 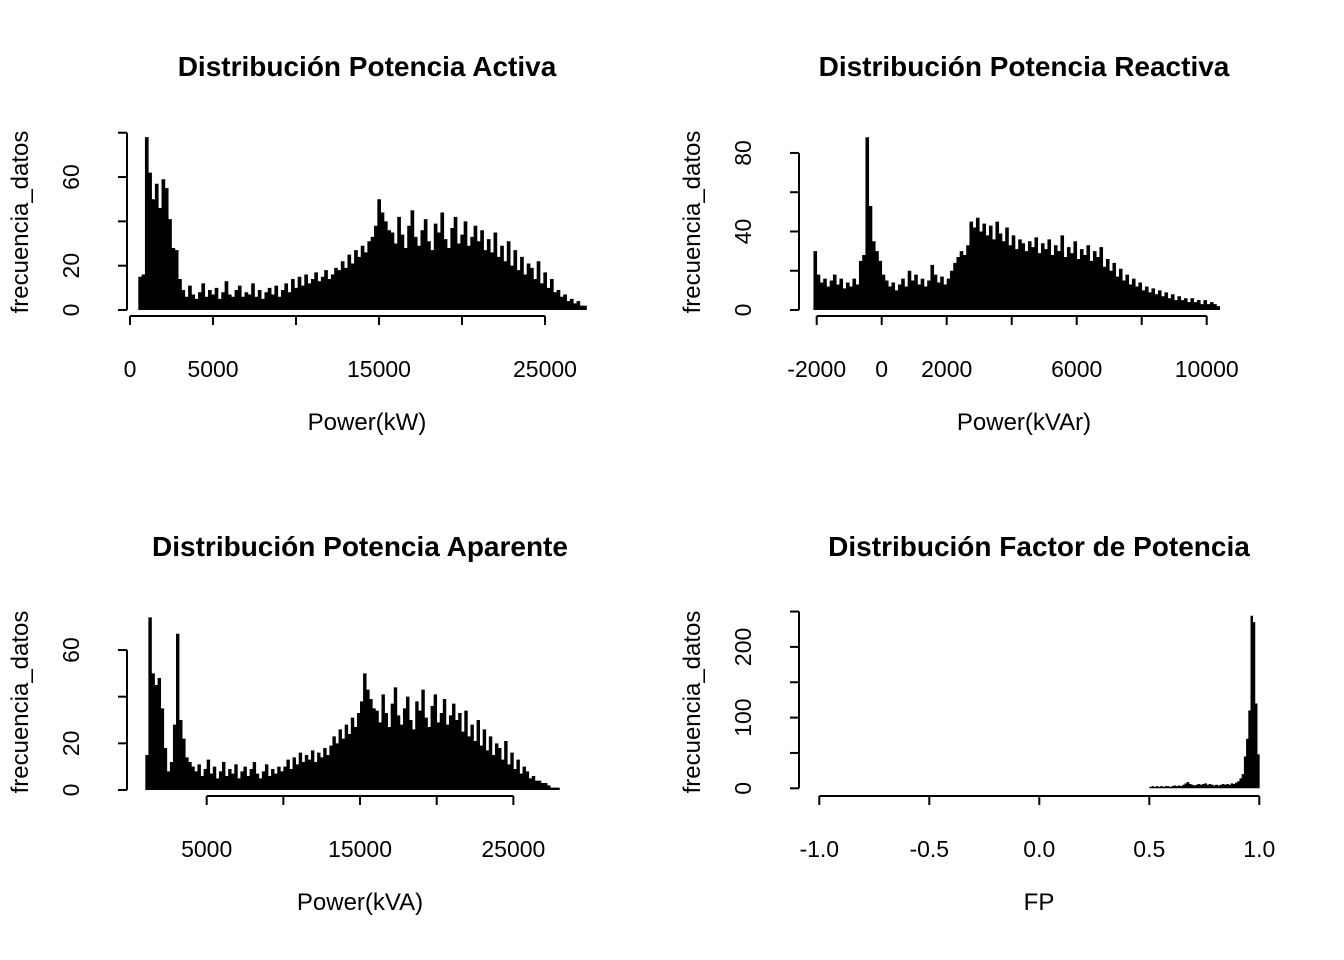 What do you see at coordinates (743, 717) in the screenshot?
I see `y-tick-label: 100` at bounding box center [743, 717].